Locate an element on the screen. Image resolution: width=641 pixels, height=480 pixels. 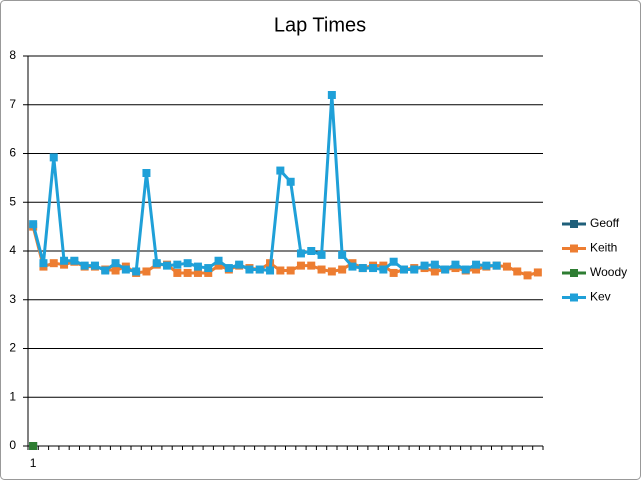
y-tick-label: 6 is located at coordinates (12, 153).